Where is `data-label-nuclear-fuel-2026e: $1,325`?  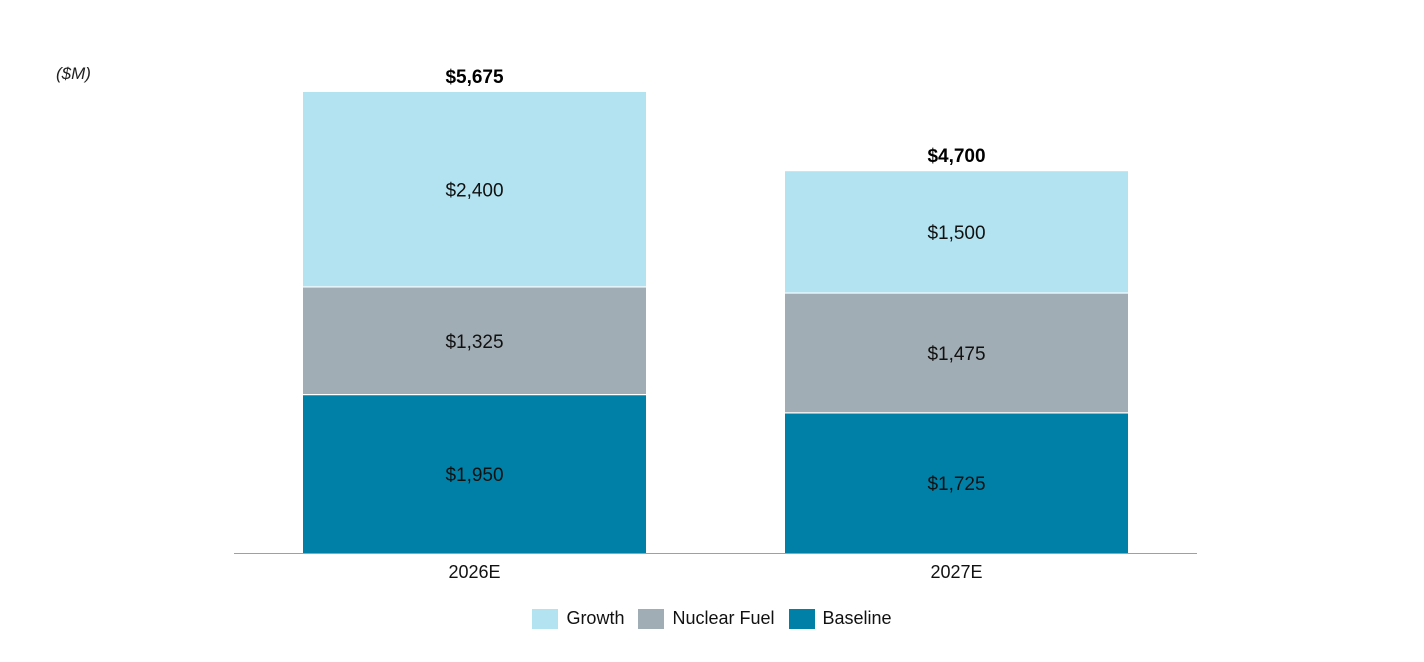
data-label-nuclear-fuel-2026e: $1,325 is located at coordinates (474, 342).